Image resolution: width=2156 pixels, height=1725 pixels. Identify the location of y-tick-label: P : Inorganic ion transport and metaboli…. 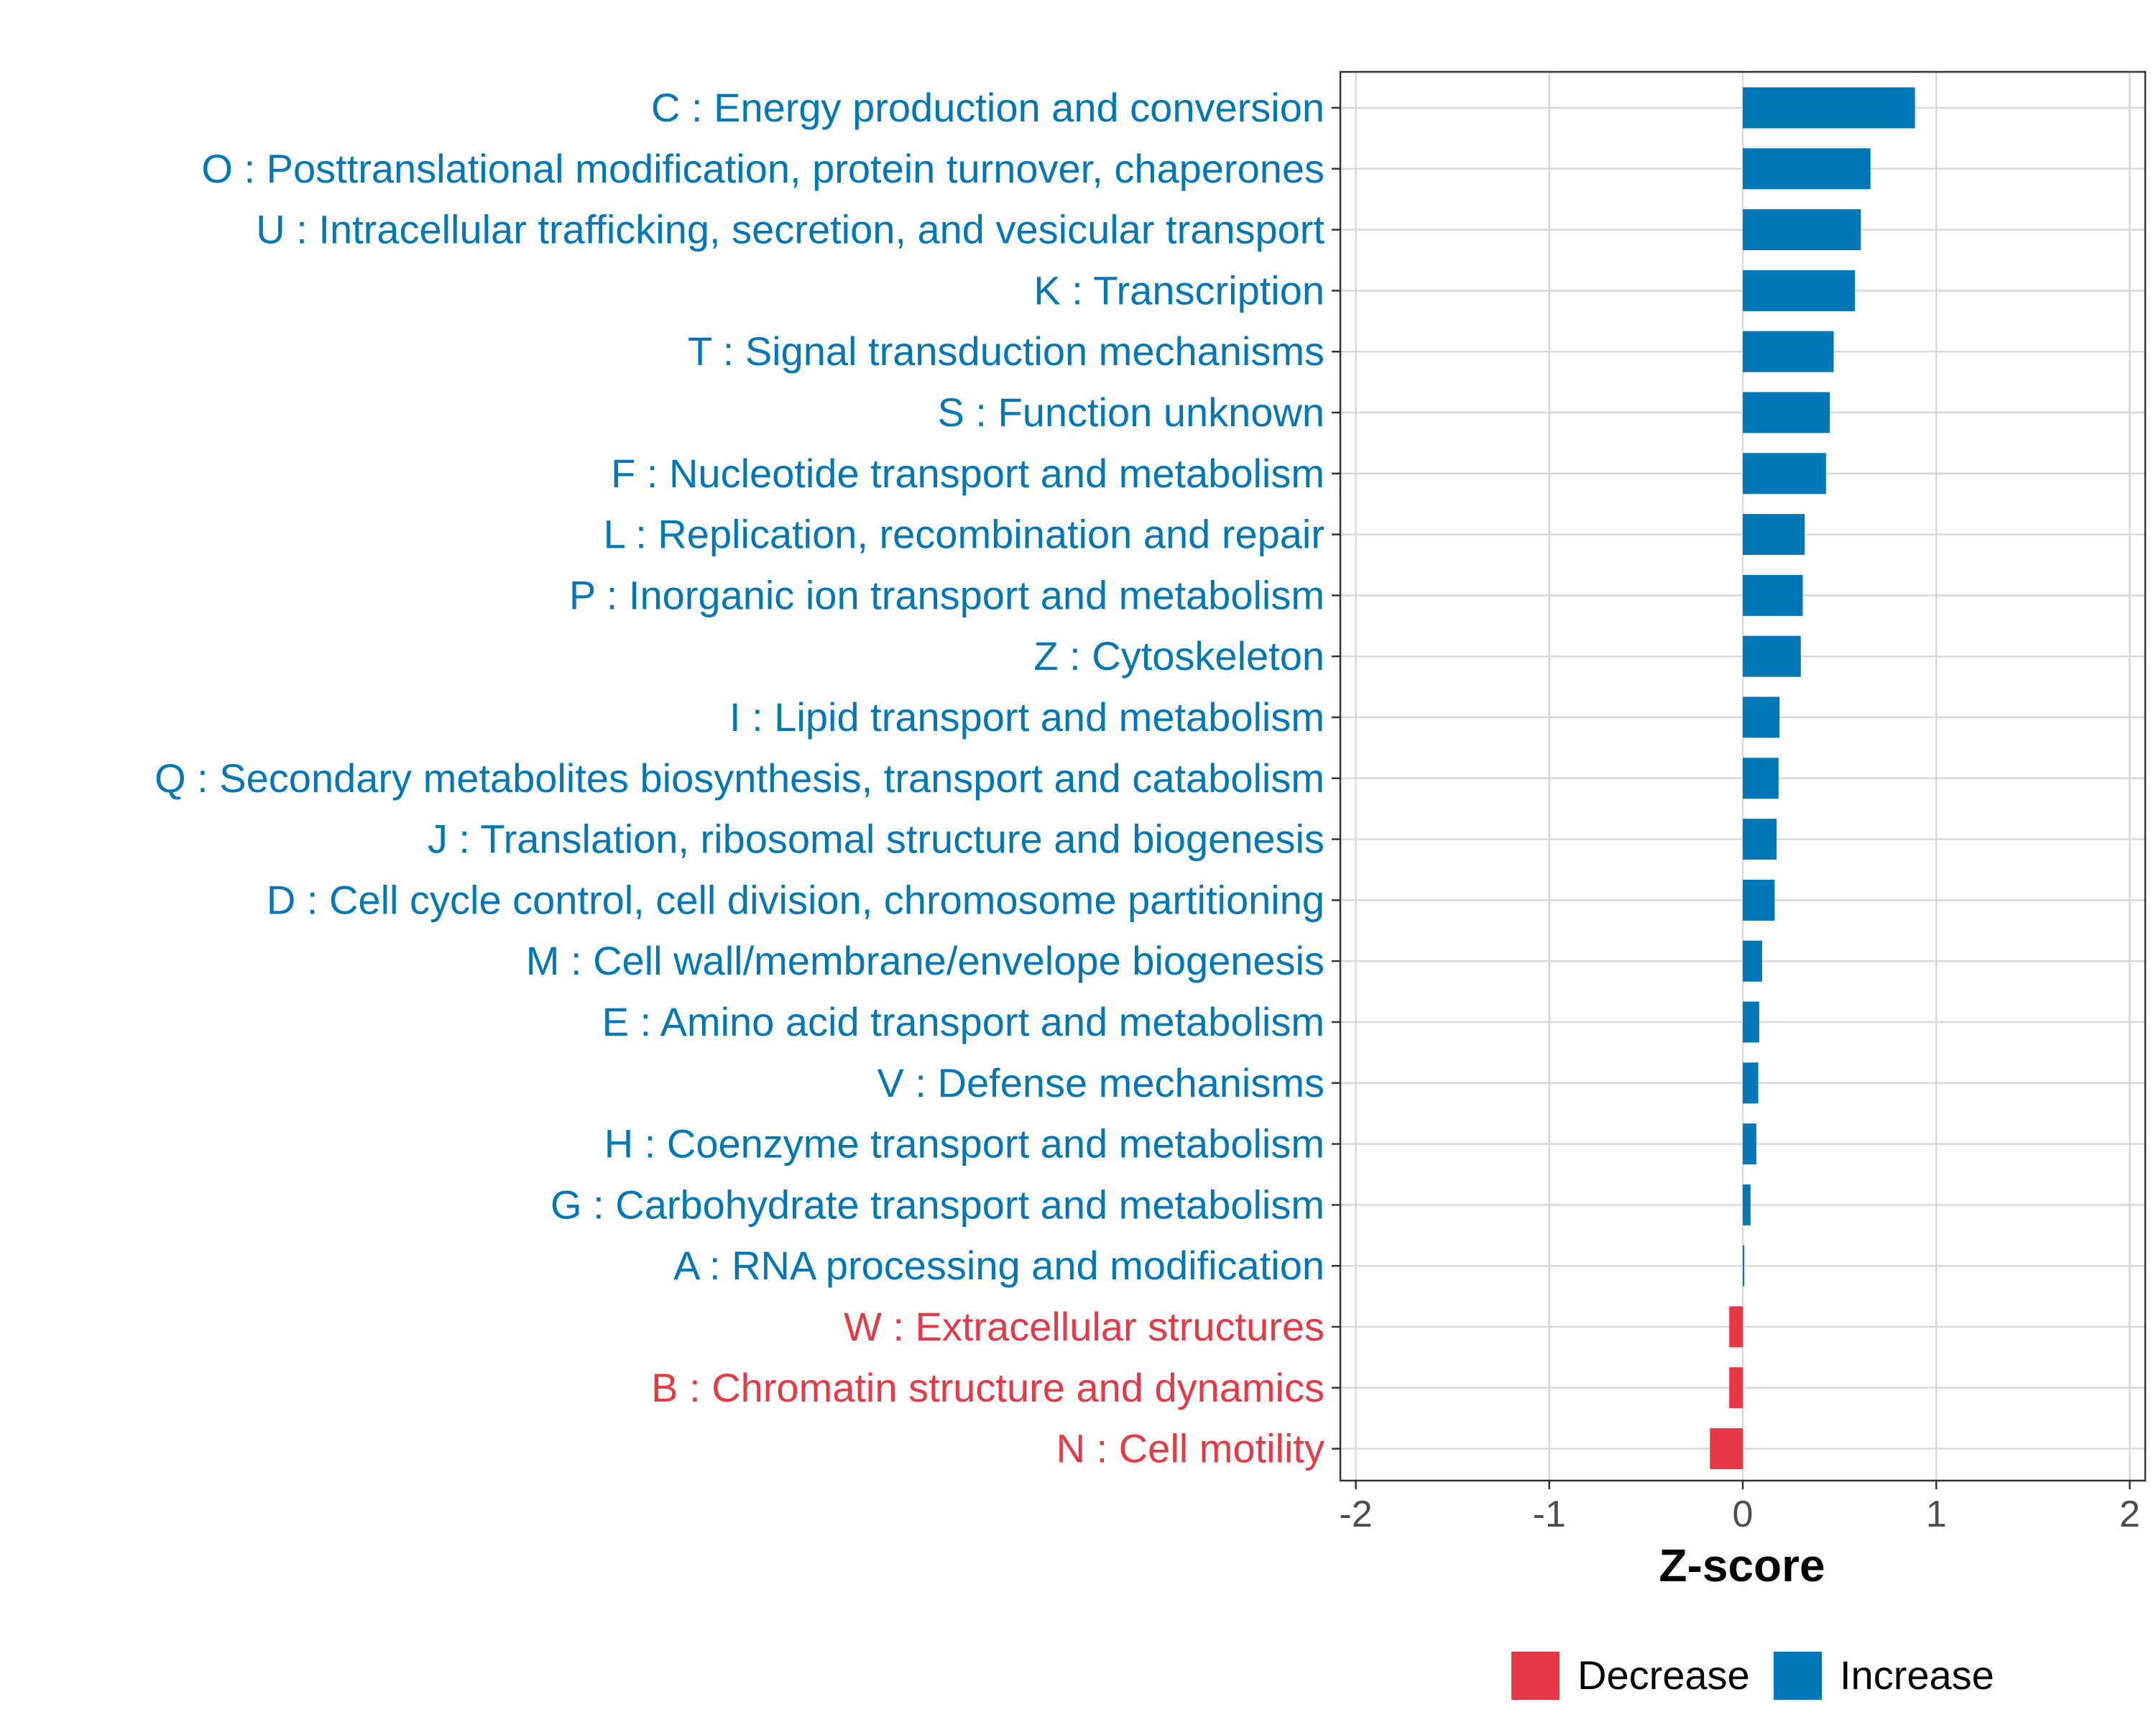
(947, 594).